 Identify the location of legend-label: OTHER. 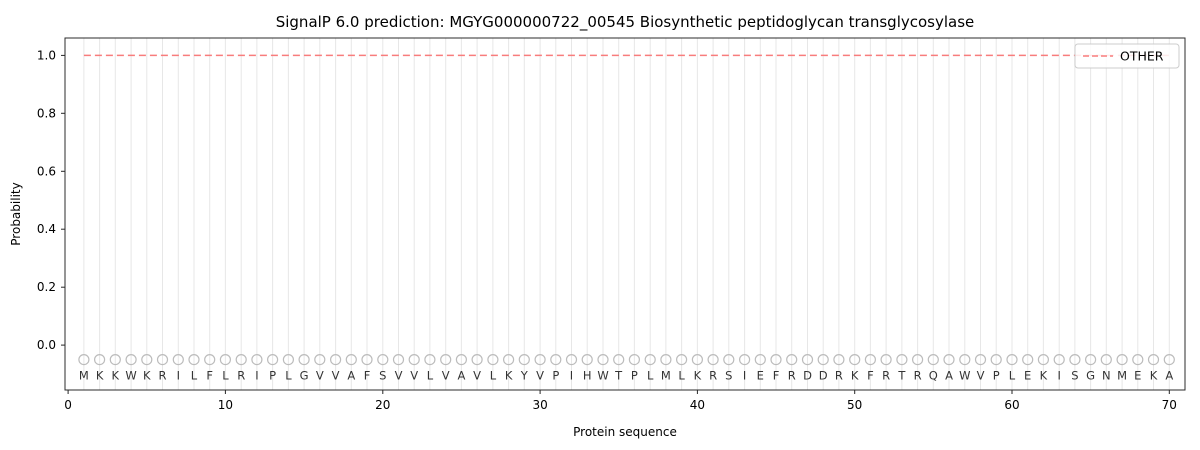
(1142, 56).